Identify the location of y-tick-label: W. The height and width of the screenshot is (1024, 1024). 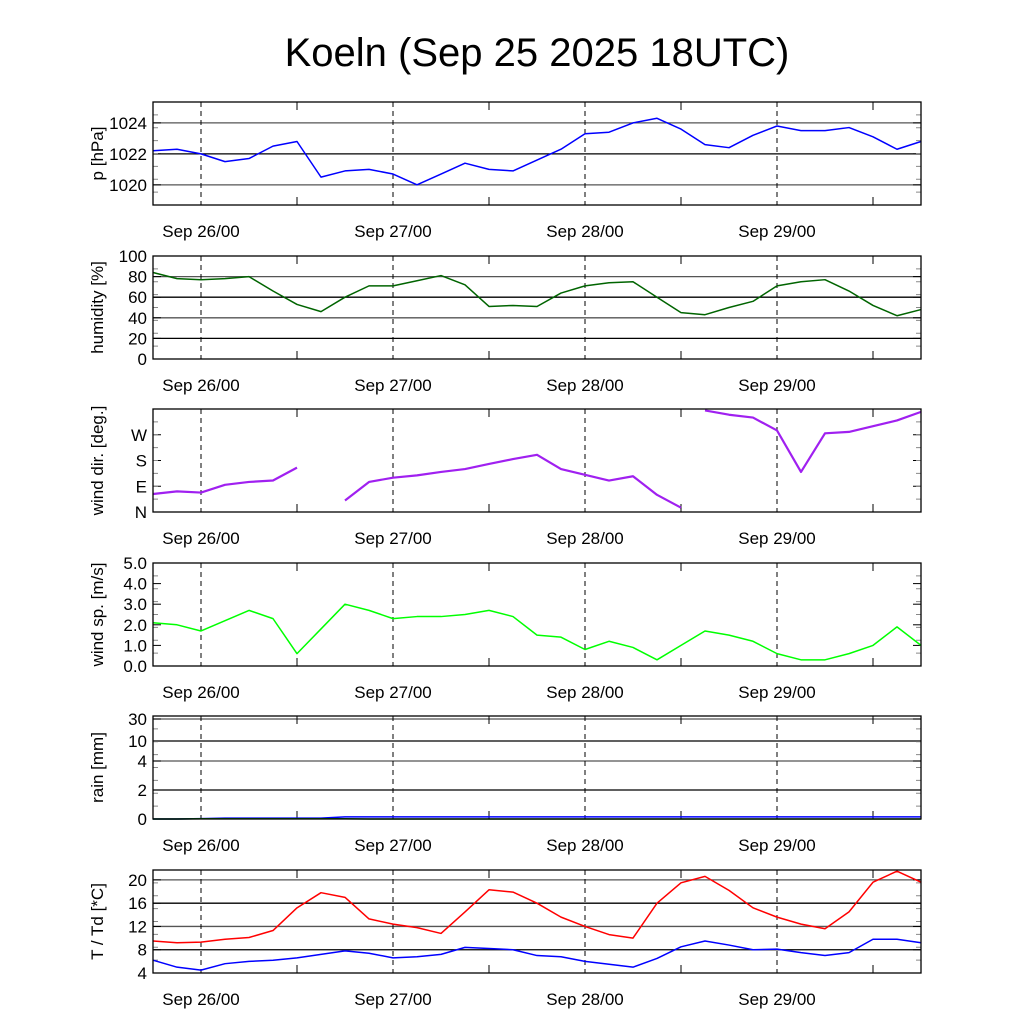
(139, 435).